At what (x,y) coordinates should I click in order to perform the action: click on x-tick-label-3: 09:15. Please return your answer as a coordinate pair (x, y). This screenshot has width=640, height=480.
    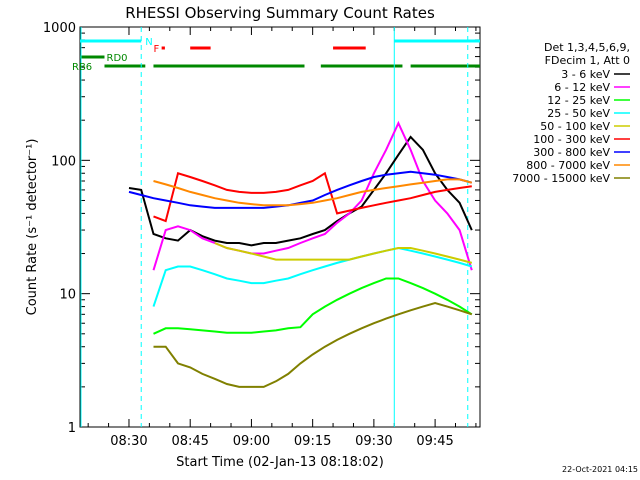
    Looking at the image, I should click on (312, 441).